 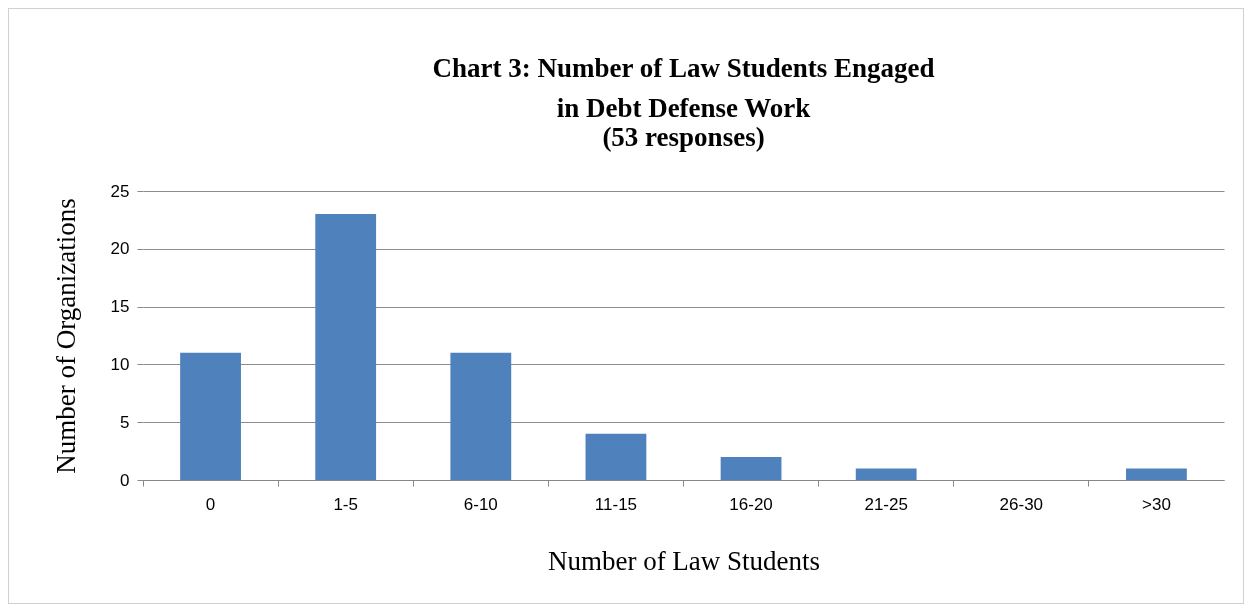 I want to click on chart-title: Chart 3: Number of Law Students Engaged in Debt Defense Work, so click(x=683, y=88).